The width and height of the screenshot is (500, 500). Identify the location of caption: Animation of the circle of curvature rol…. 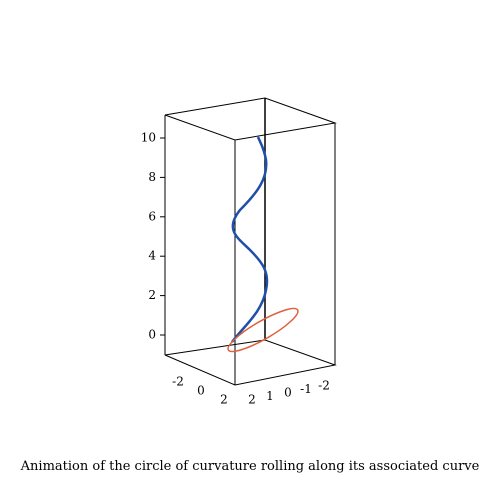
(250, 466).